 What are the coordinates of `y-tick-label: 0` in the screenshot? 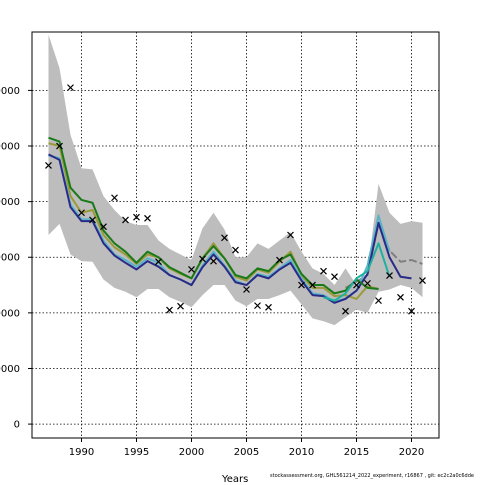 It's located at (17, 425).